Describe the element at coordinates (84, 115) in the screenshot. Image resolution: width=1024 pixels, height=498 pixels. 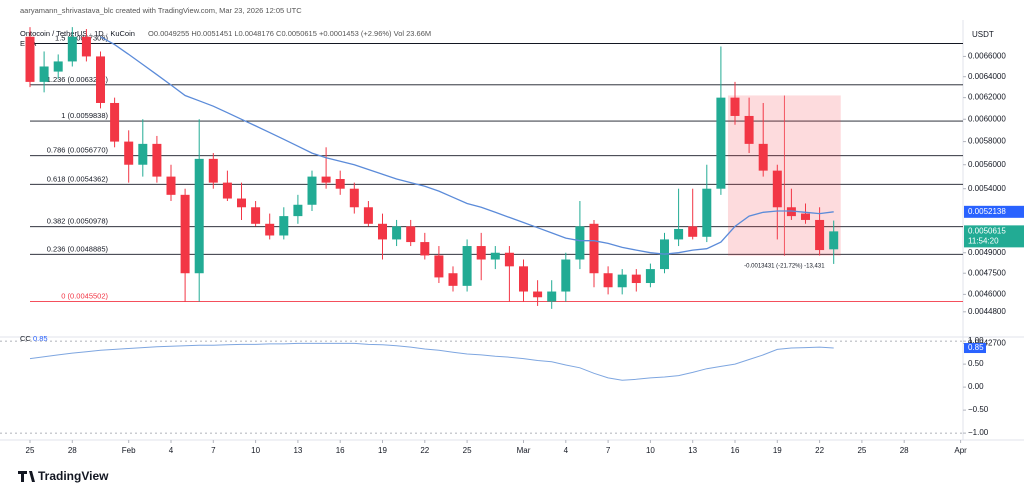
I see `fib-label: 1 (0.0059838)` at that location.